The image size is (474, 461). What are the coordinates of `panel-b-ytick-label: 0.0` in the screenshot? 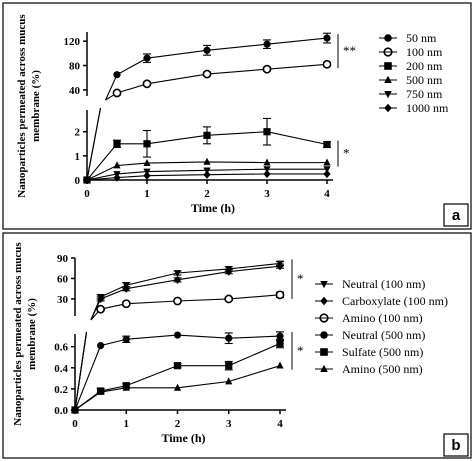 It's located at (61, 411).